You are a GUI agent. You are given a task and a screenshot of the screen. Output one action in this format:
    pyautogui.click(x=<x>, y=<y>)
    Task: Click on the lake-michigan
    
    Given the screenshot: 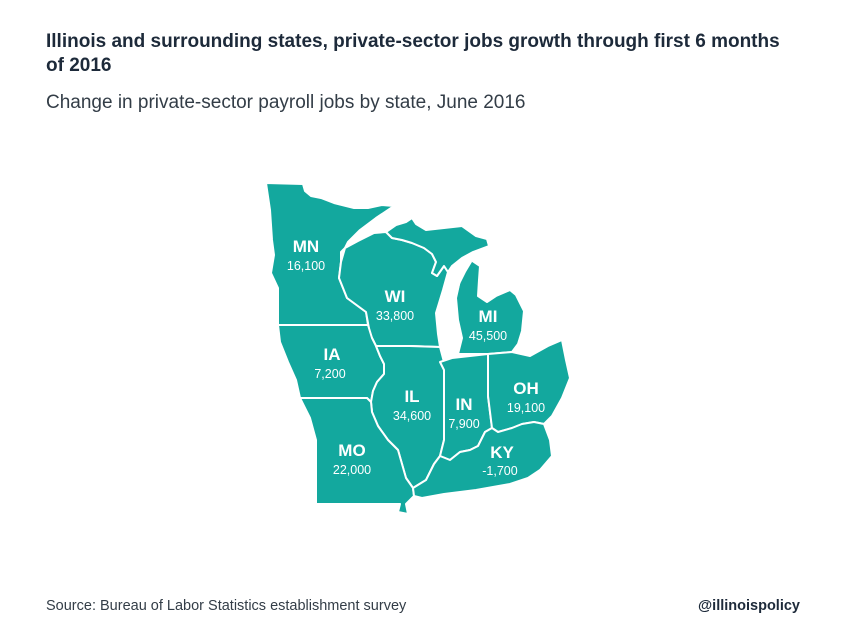 What is the action you would take?
    pyautogui.click(x=454, y=305)
    